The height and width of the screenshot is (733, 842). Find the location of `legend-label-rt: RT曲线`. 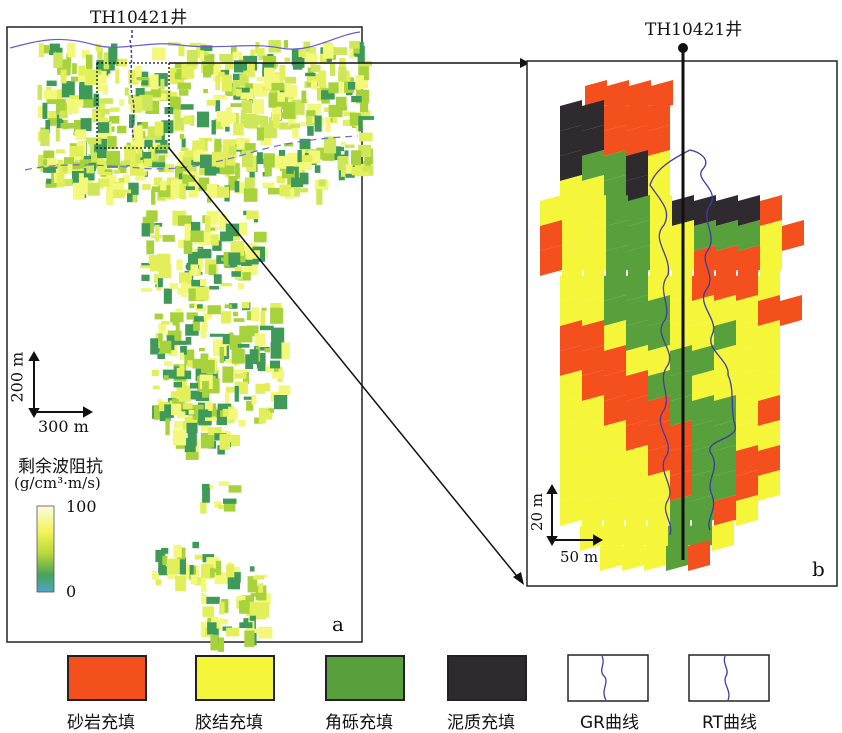

legend-label-rt: RT曲线 is located at coordinates (729, 723).